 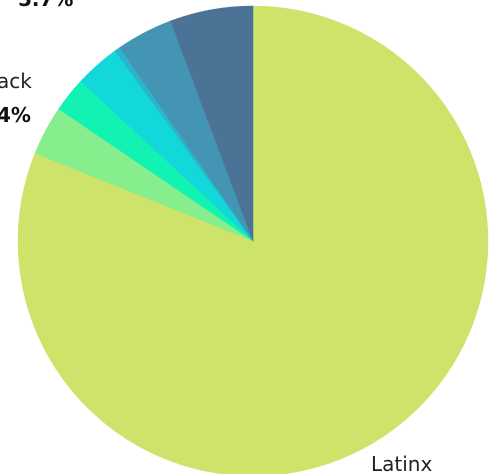 What do you see at coordinates (45, 5) in the screenshot?
I see `slice-percent-top-partial: 5.7%` at bounding box center [45, 5].